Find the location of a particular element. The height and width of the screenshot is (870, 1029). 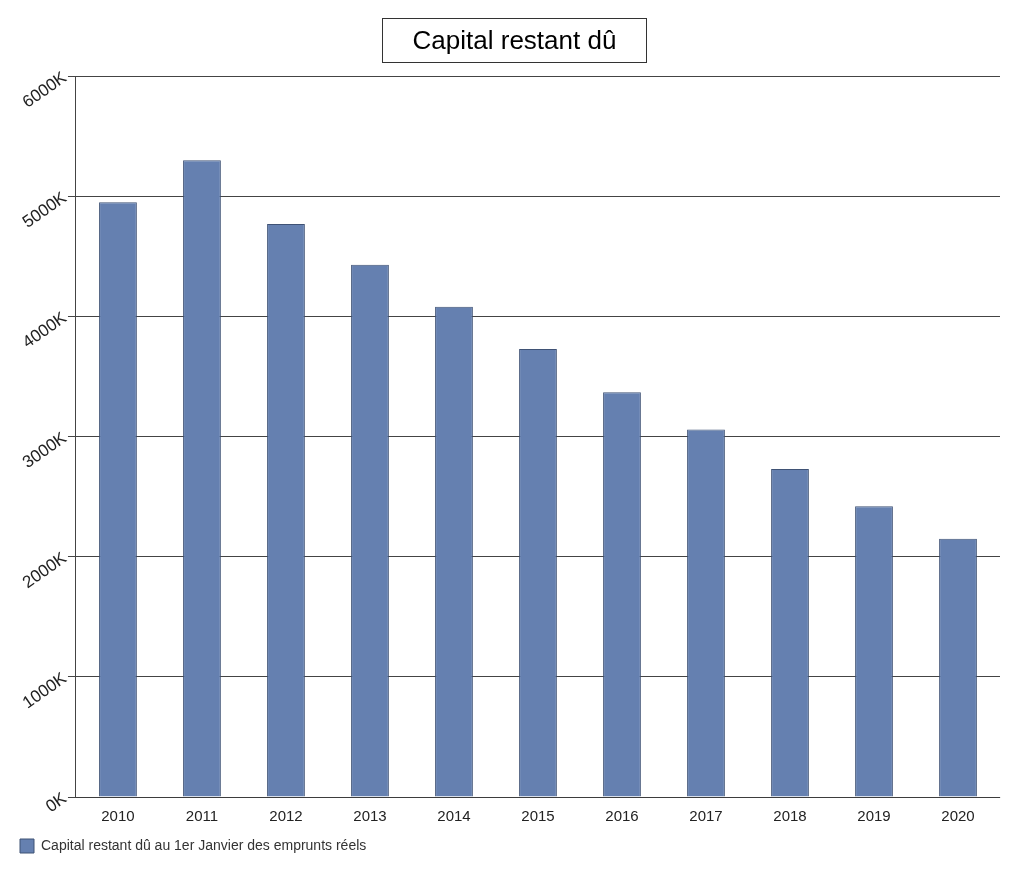

x-tick-label: 2015 is located at coordinates (538, 816).